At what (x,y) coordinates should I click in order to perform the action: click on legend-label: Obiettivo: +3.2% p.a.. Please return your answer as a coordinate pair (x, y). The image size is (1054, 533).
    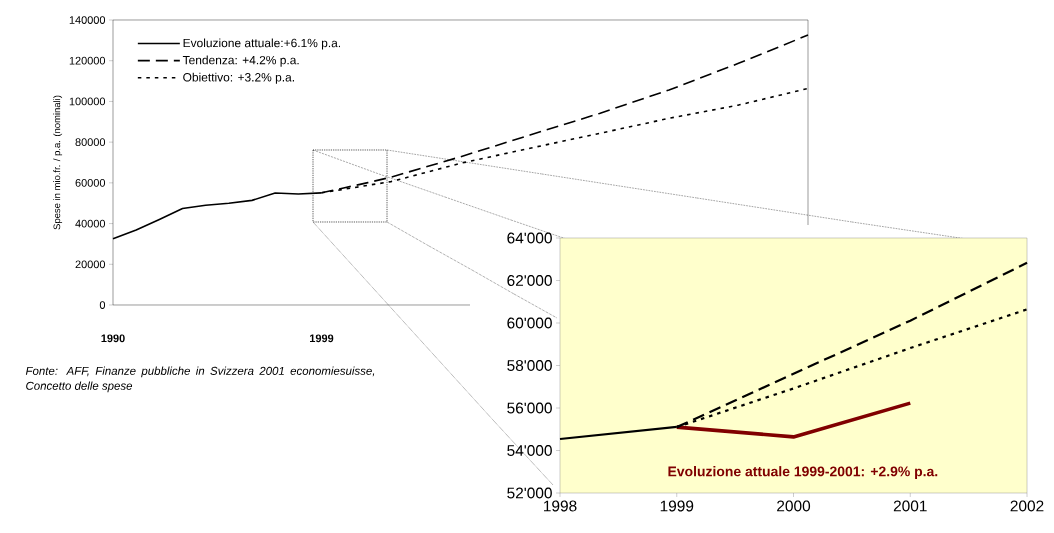
    Looking at the image, I should click on (238, 78).